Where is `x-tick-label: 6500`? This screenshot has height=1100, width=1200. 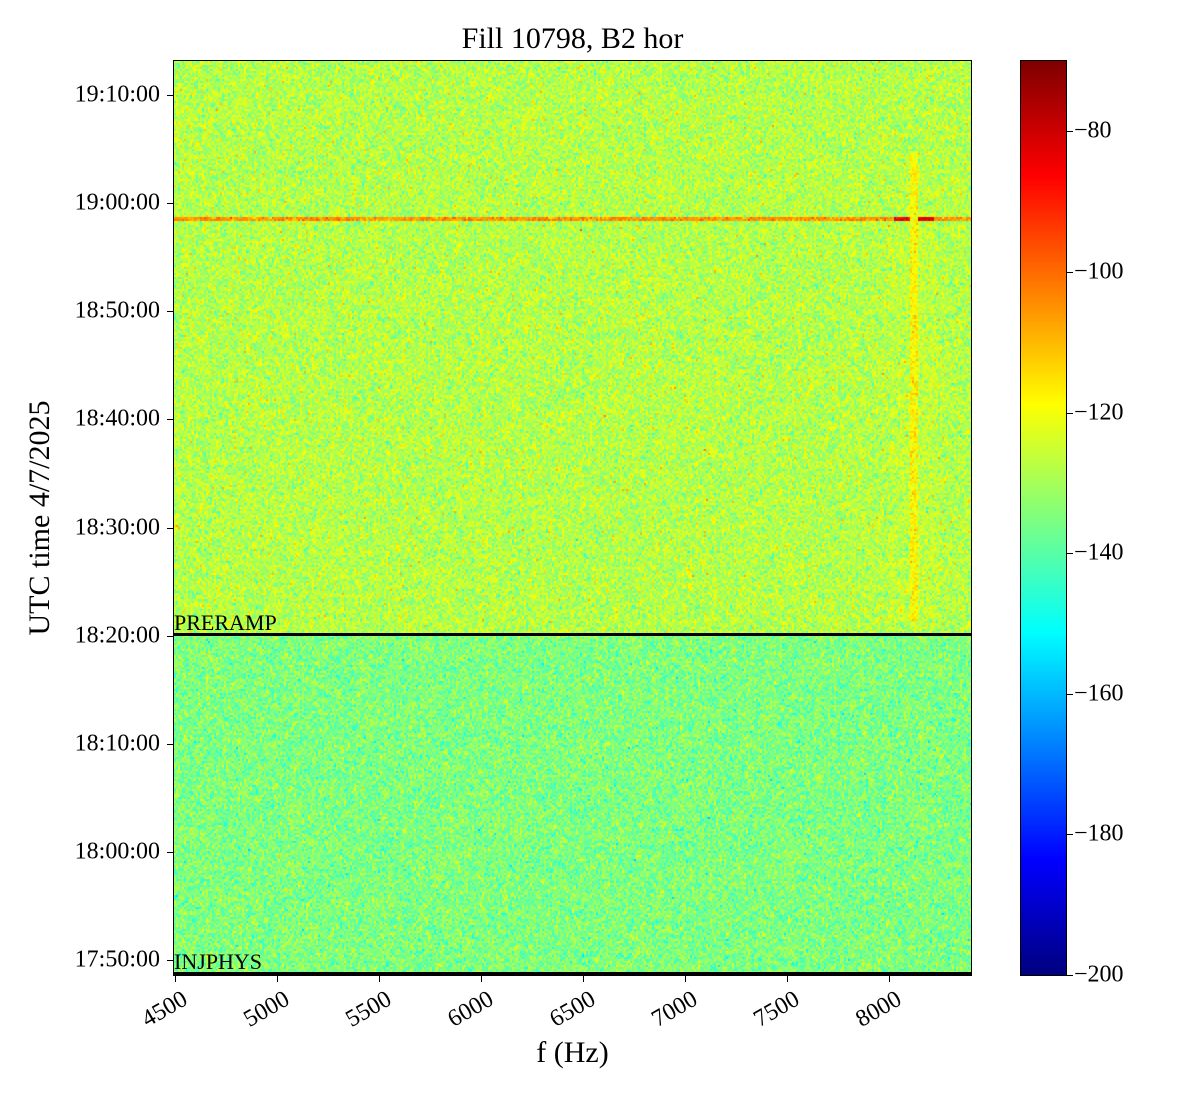 x-tick-label: 6500 is located at coordinates (573, 1009).